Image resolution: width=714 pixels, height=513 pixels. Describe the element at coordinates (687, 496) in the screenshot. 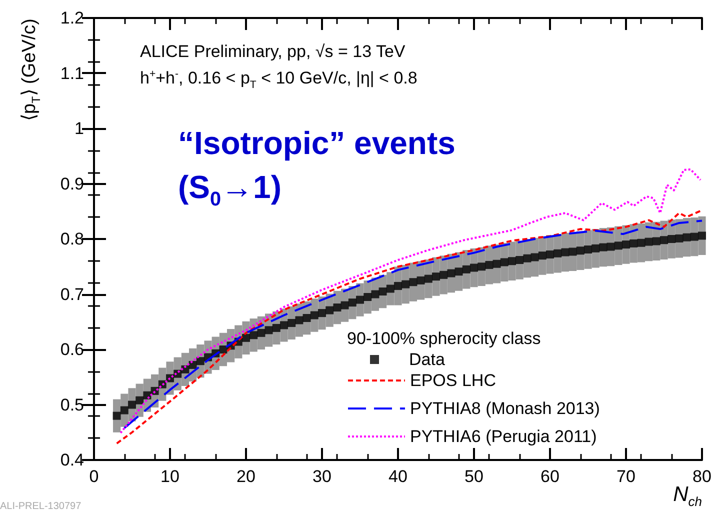

I see `x-axis-title: N$_{ch}$` at that location.